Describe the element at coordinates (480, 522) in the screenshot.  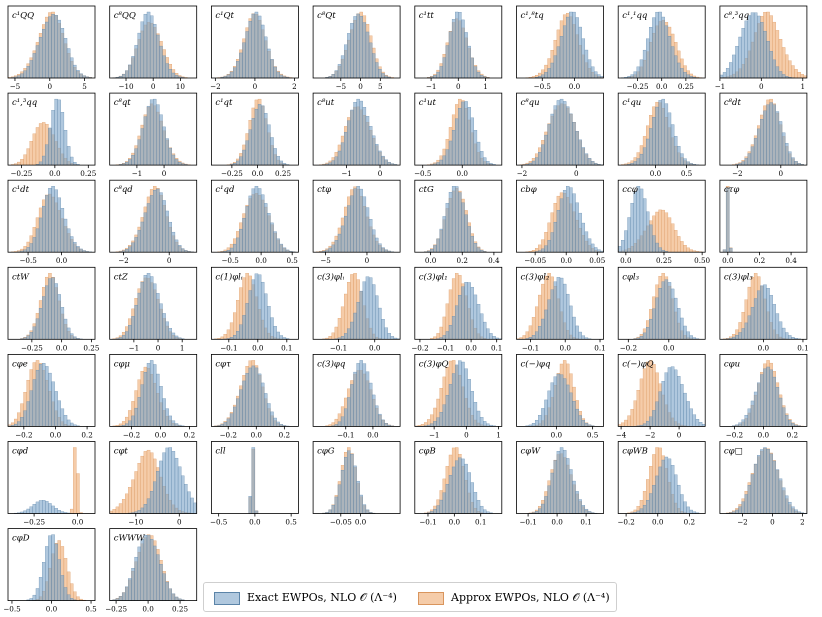
I see `x-tick-label: 0.1` at that location.